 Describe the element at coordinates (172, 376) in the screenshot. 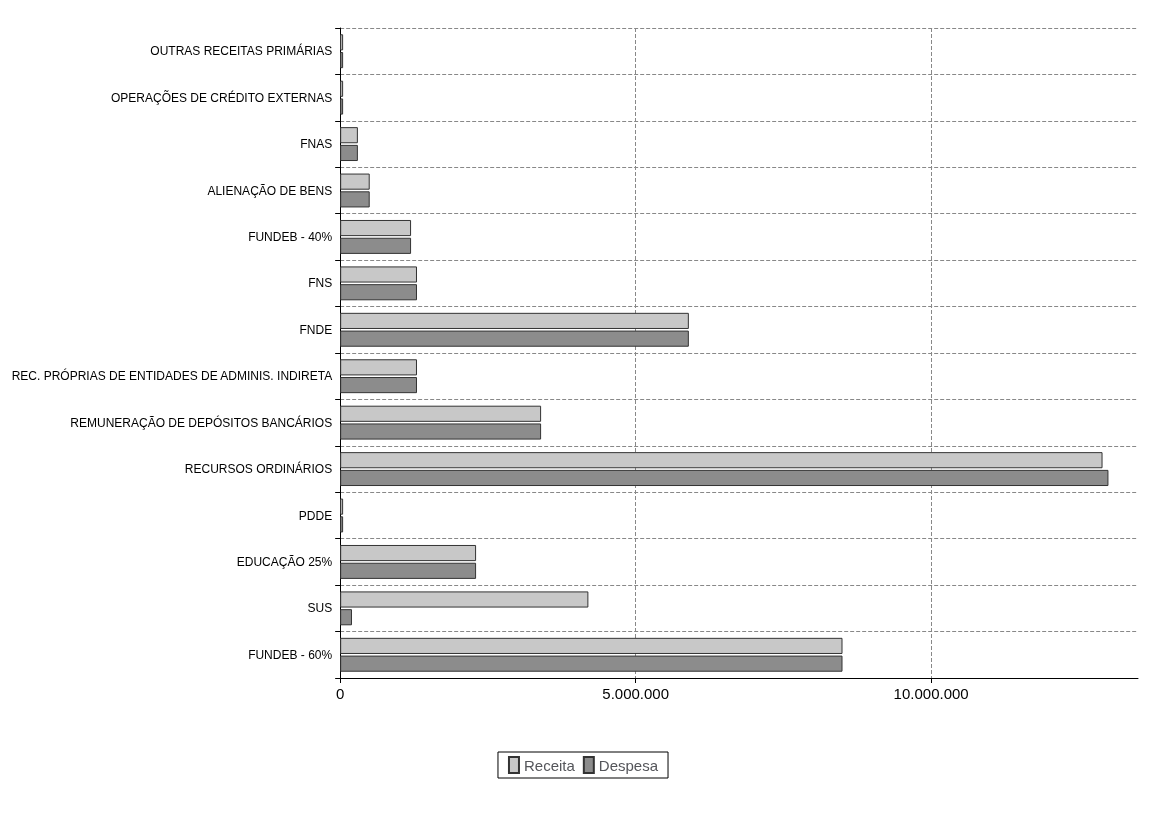

I see `y-tick-label: REC. PRÓPRIAS DE ENTIDADES DE ADMINIS. INDIRETA` at that location.